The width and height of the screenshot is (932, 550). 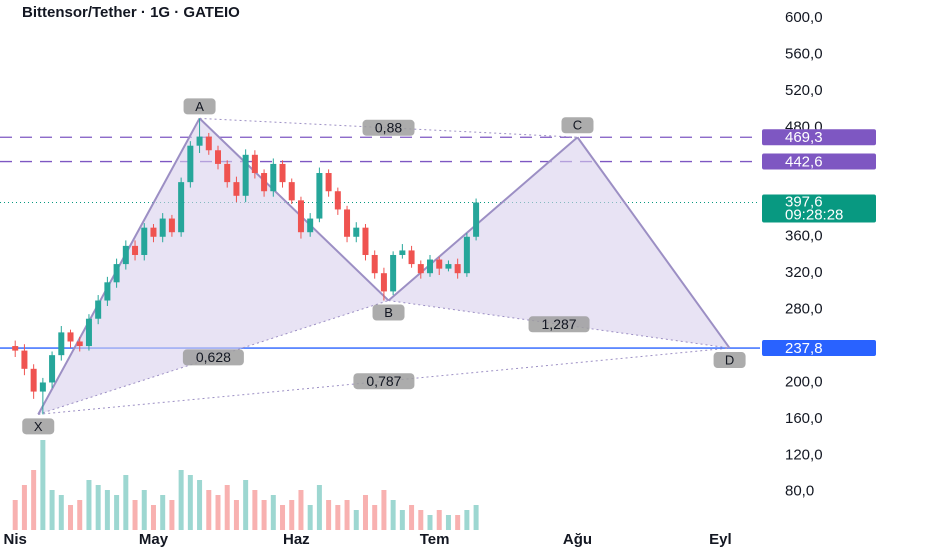 I want to click on x-tick-label: Haz, so click(x=296, y=539).